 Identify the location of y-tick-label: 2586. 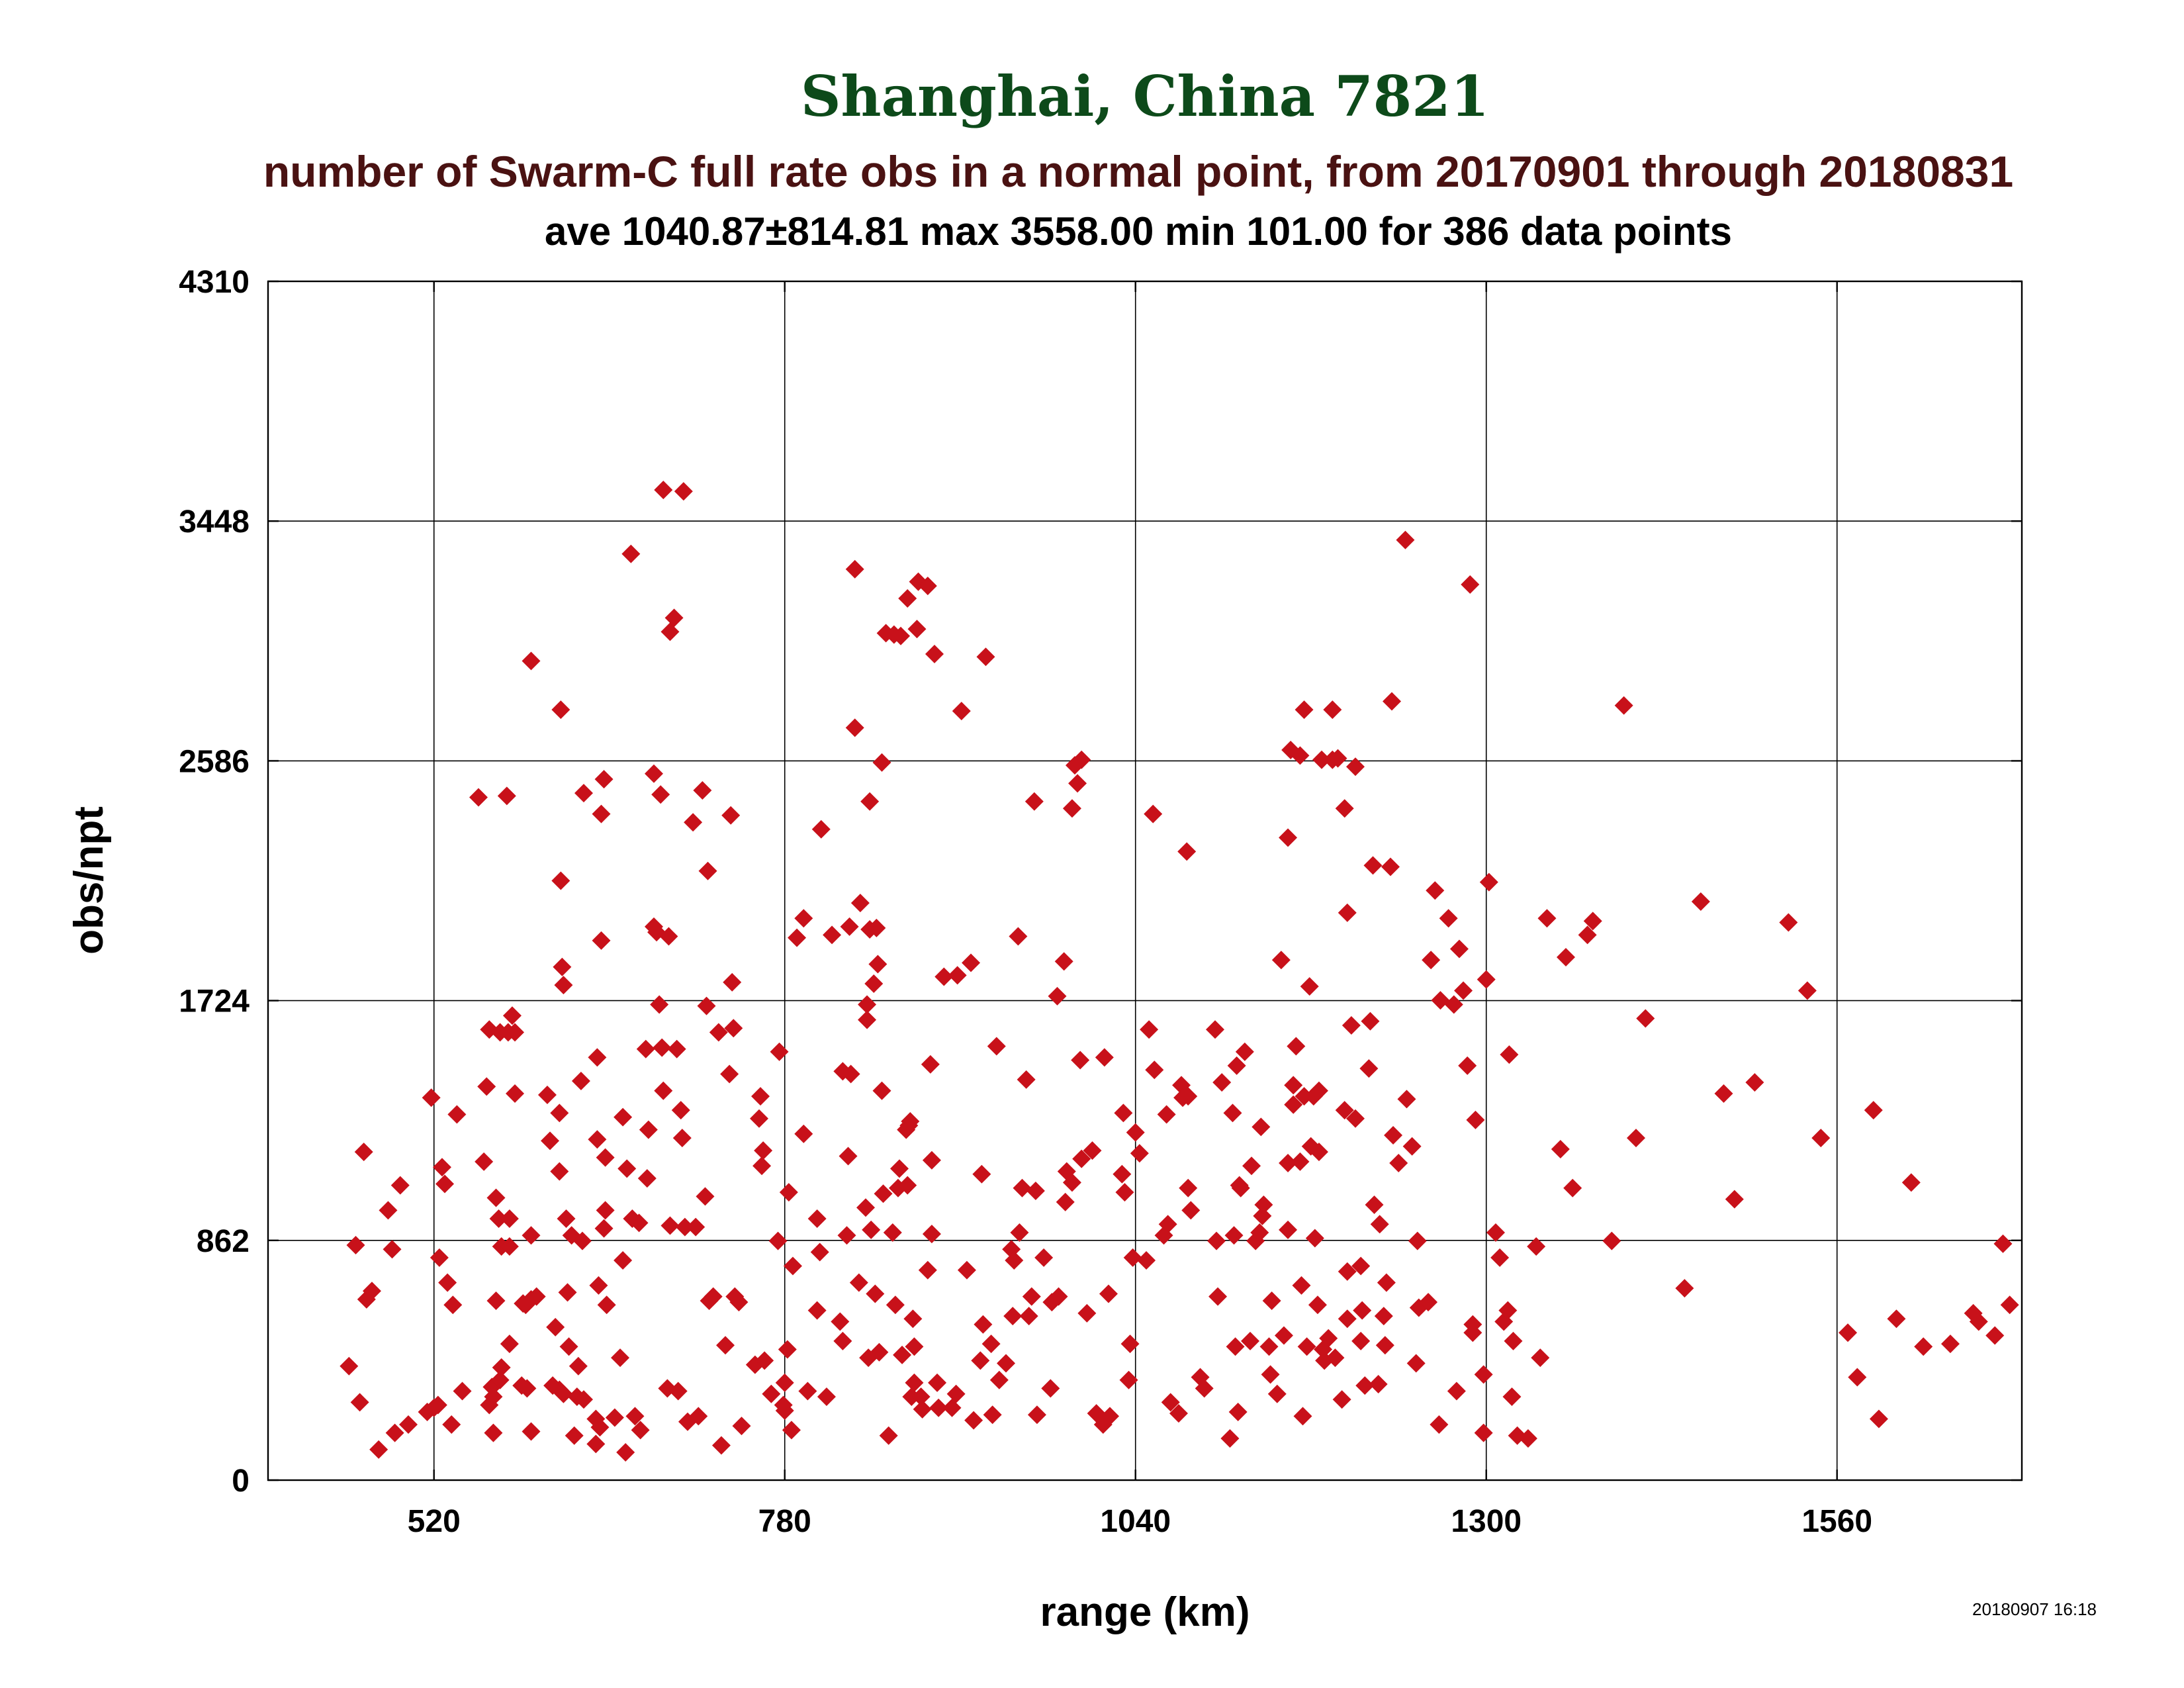
(214, 761).